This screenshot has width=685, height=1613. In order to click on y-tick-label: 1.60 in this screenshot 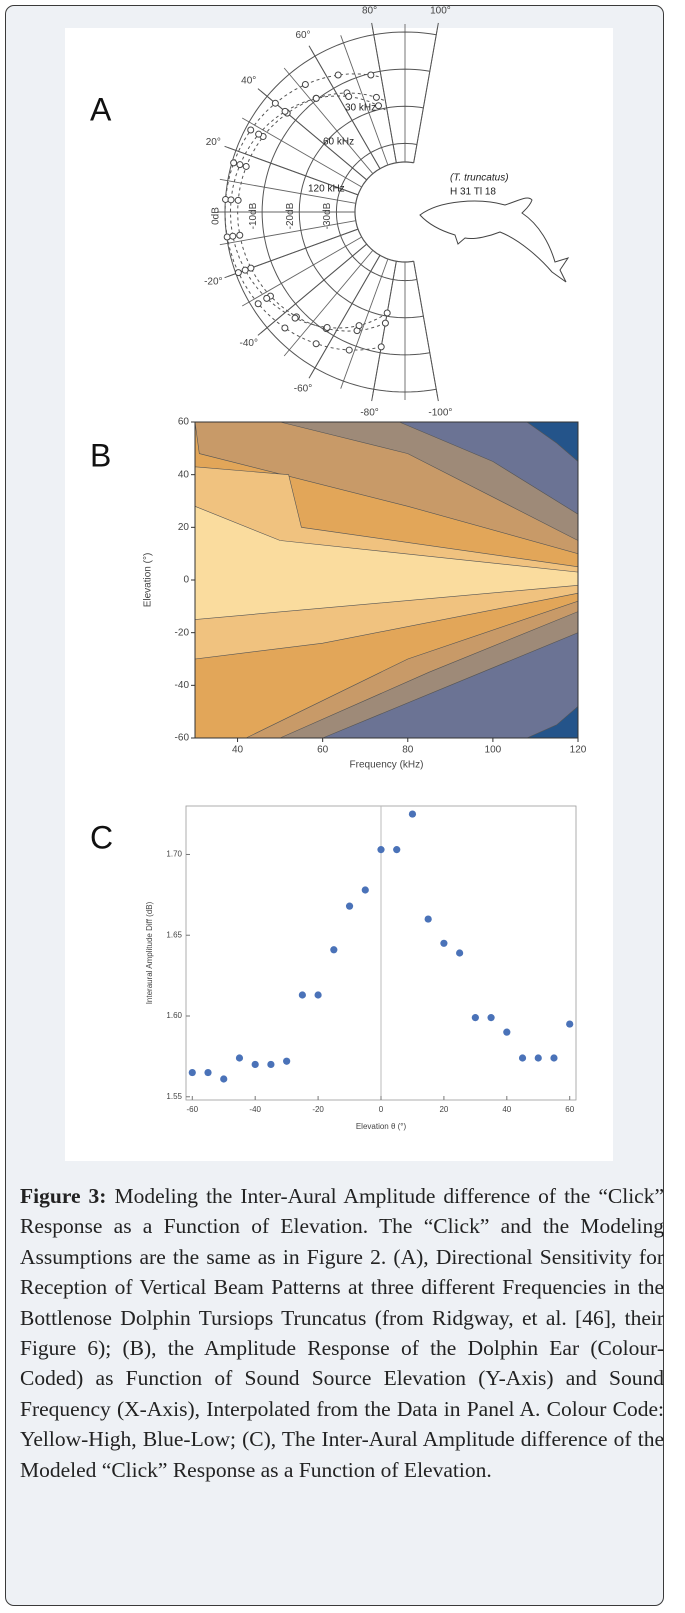, I will do `click(174, 1015)`.